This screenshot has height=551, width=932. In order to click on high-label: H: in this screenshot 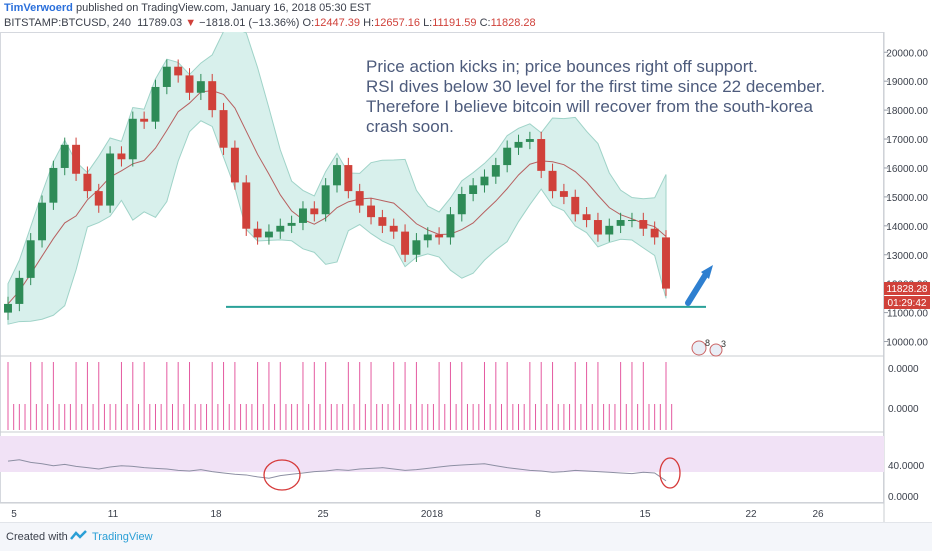, I will do `click(369, 23)`.